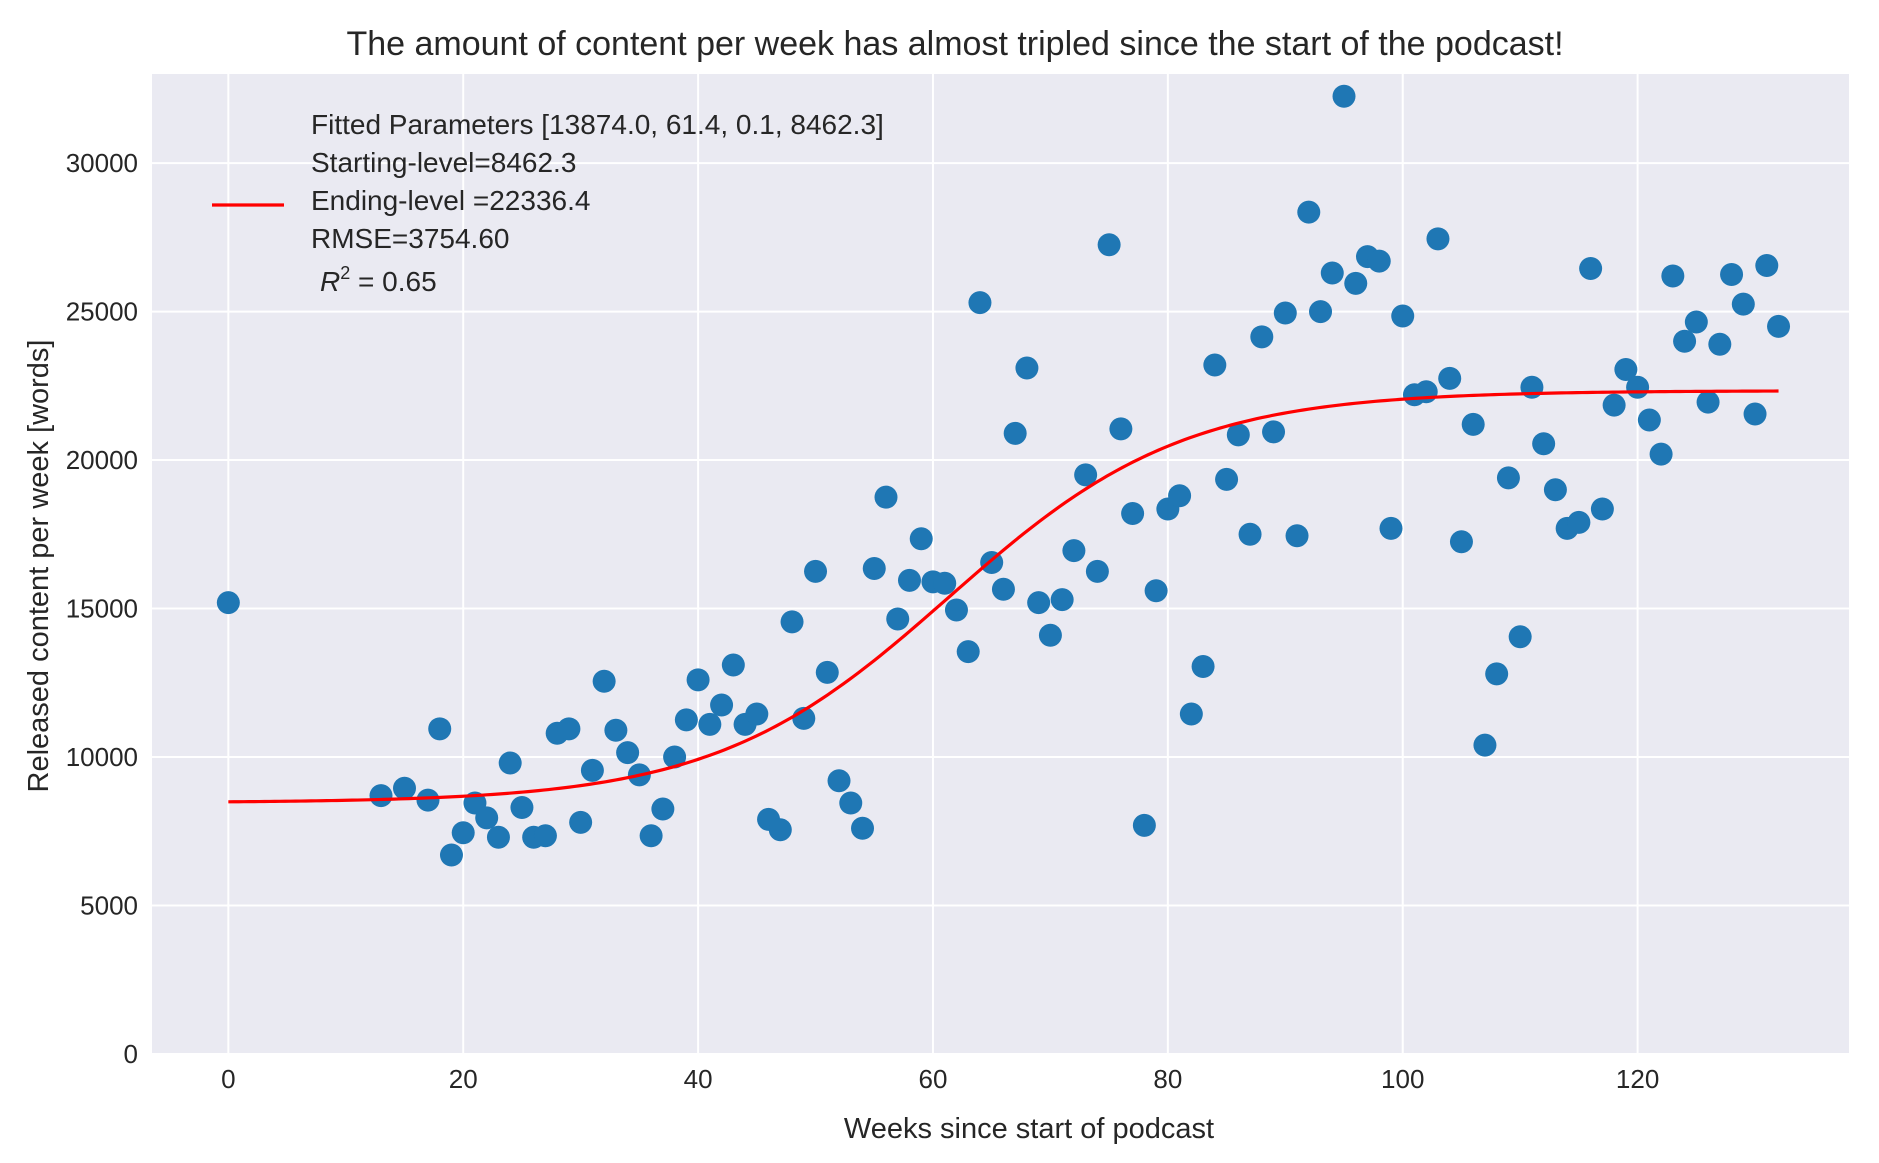 The width and height of the screenshot is (1879, 1163). Describe the element at coordinates (39, 566) in the screenshot. I see `y-axis-label: Released content per week [words]` at that location.